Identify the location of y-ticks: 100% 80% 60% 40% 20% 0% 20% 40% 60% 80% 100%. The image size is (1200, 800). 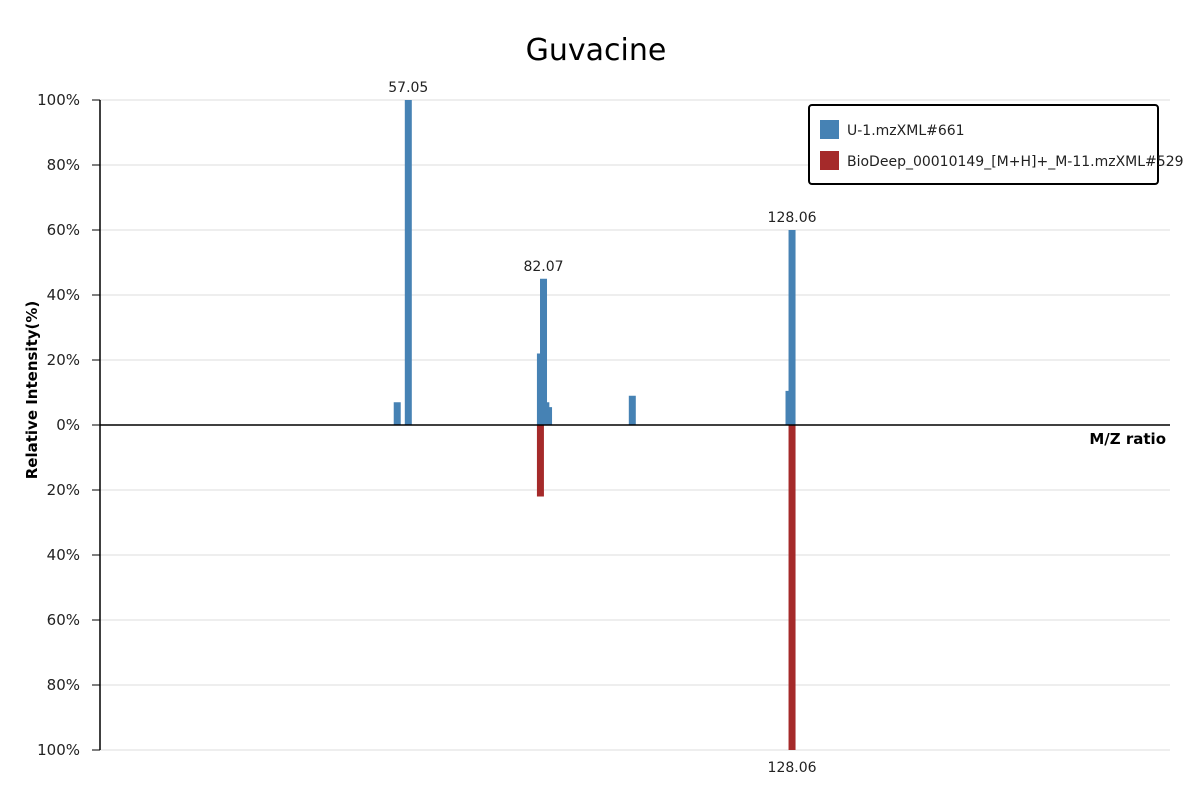
(68, 425).